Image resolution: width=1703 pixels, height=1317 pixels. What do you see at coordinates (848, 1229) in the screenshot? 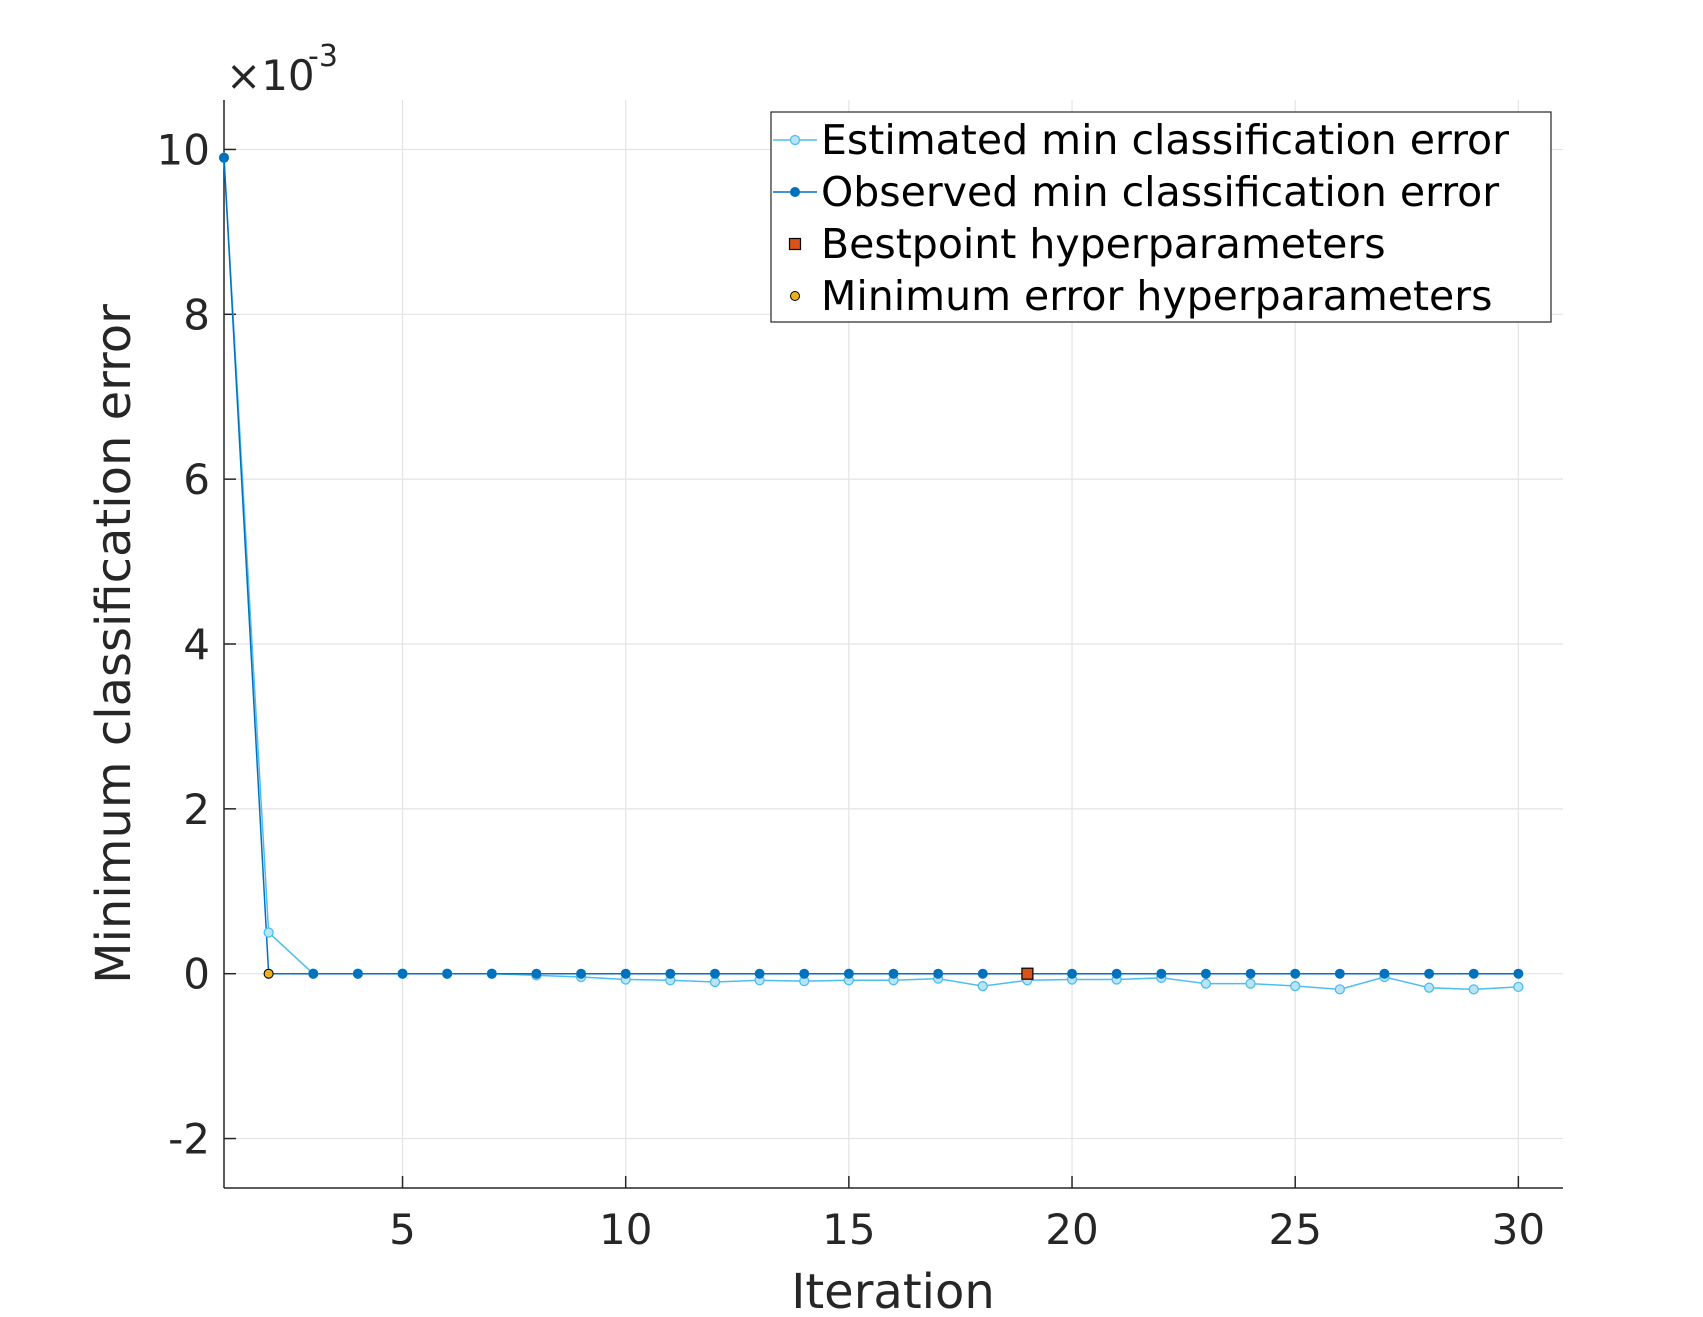
I see `x-tick-label: 15` at bounding box center [848, 1229].